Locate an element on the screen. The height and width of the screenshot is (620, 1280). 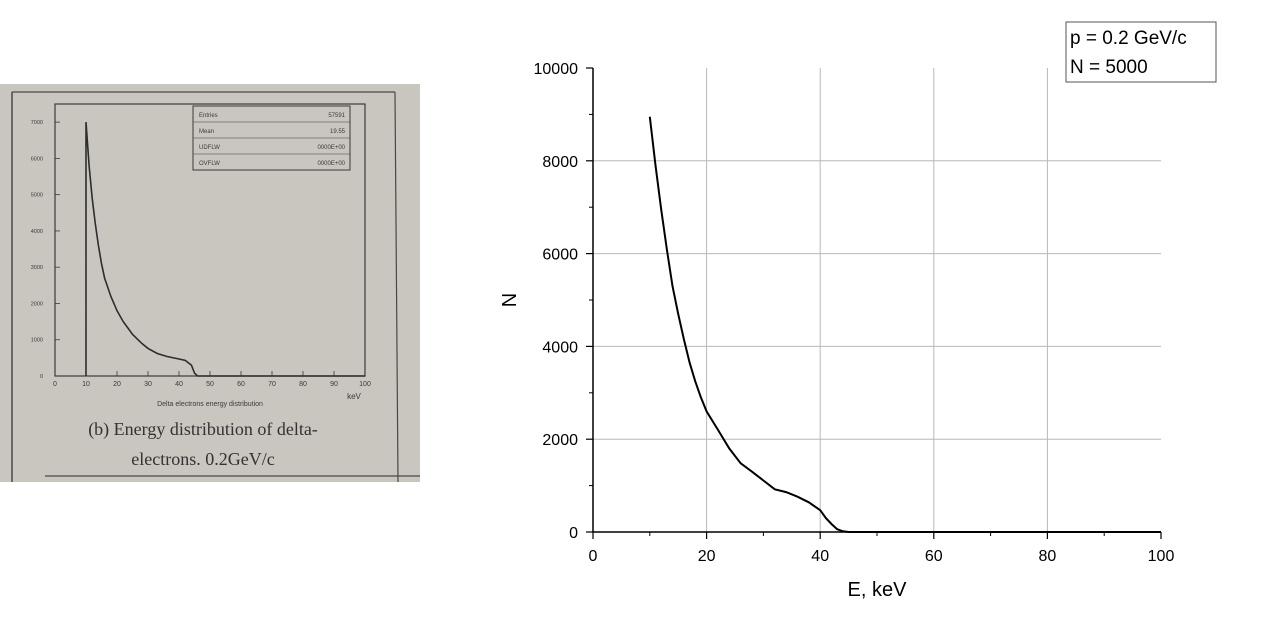
photo-y-tick-label: 6000 is located at coordinates (37, 159).